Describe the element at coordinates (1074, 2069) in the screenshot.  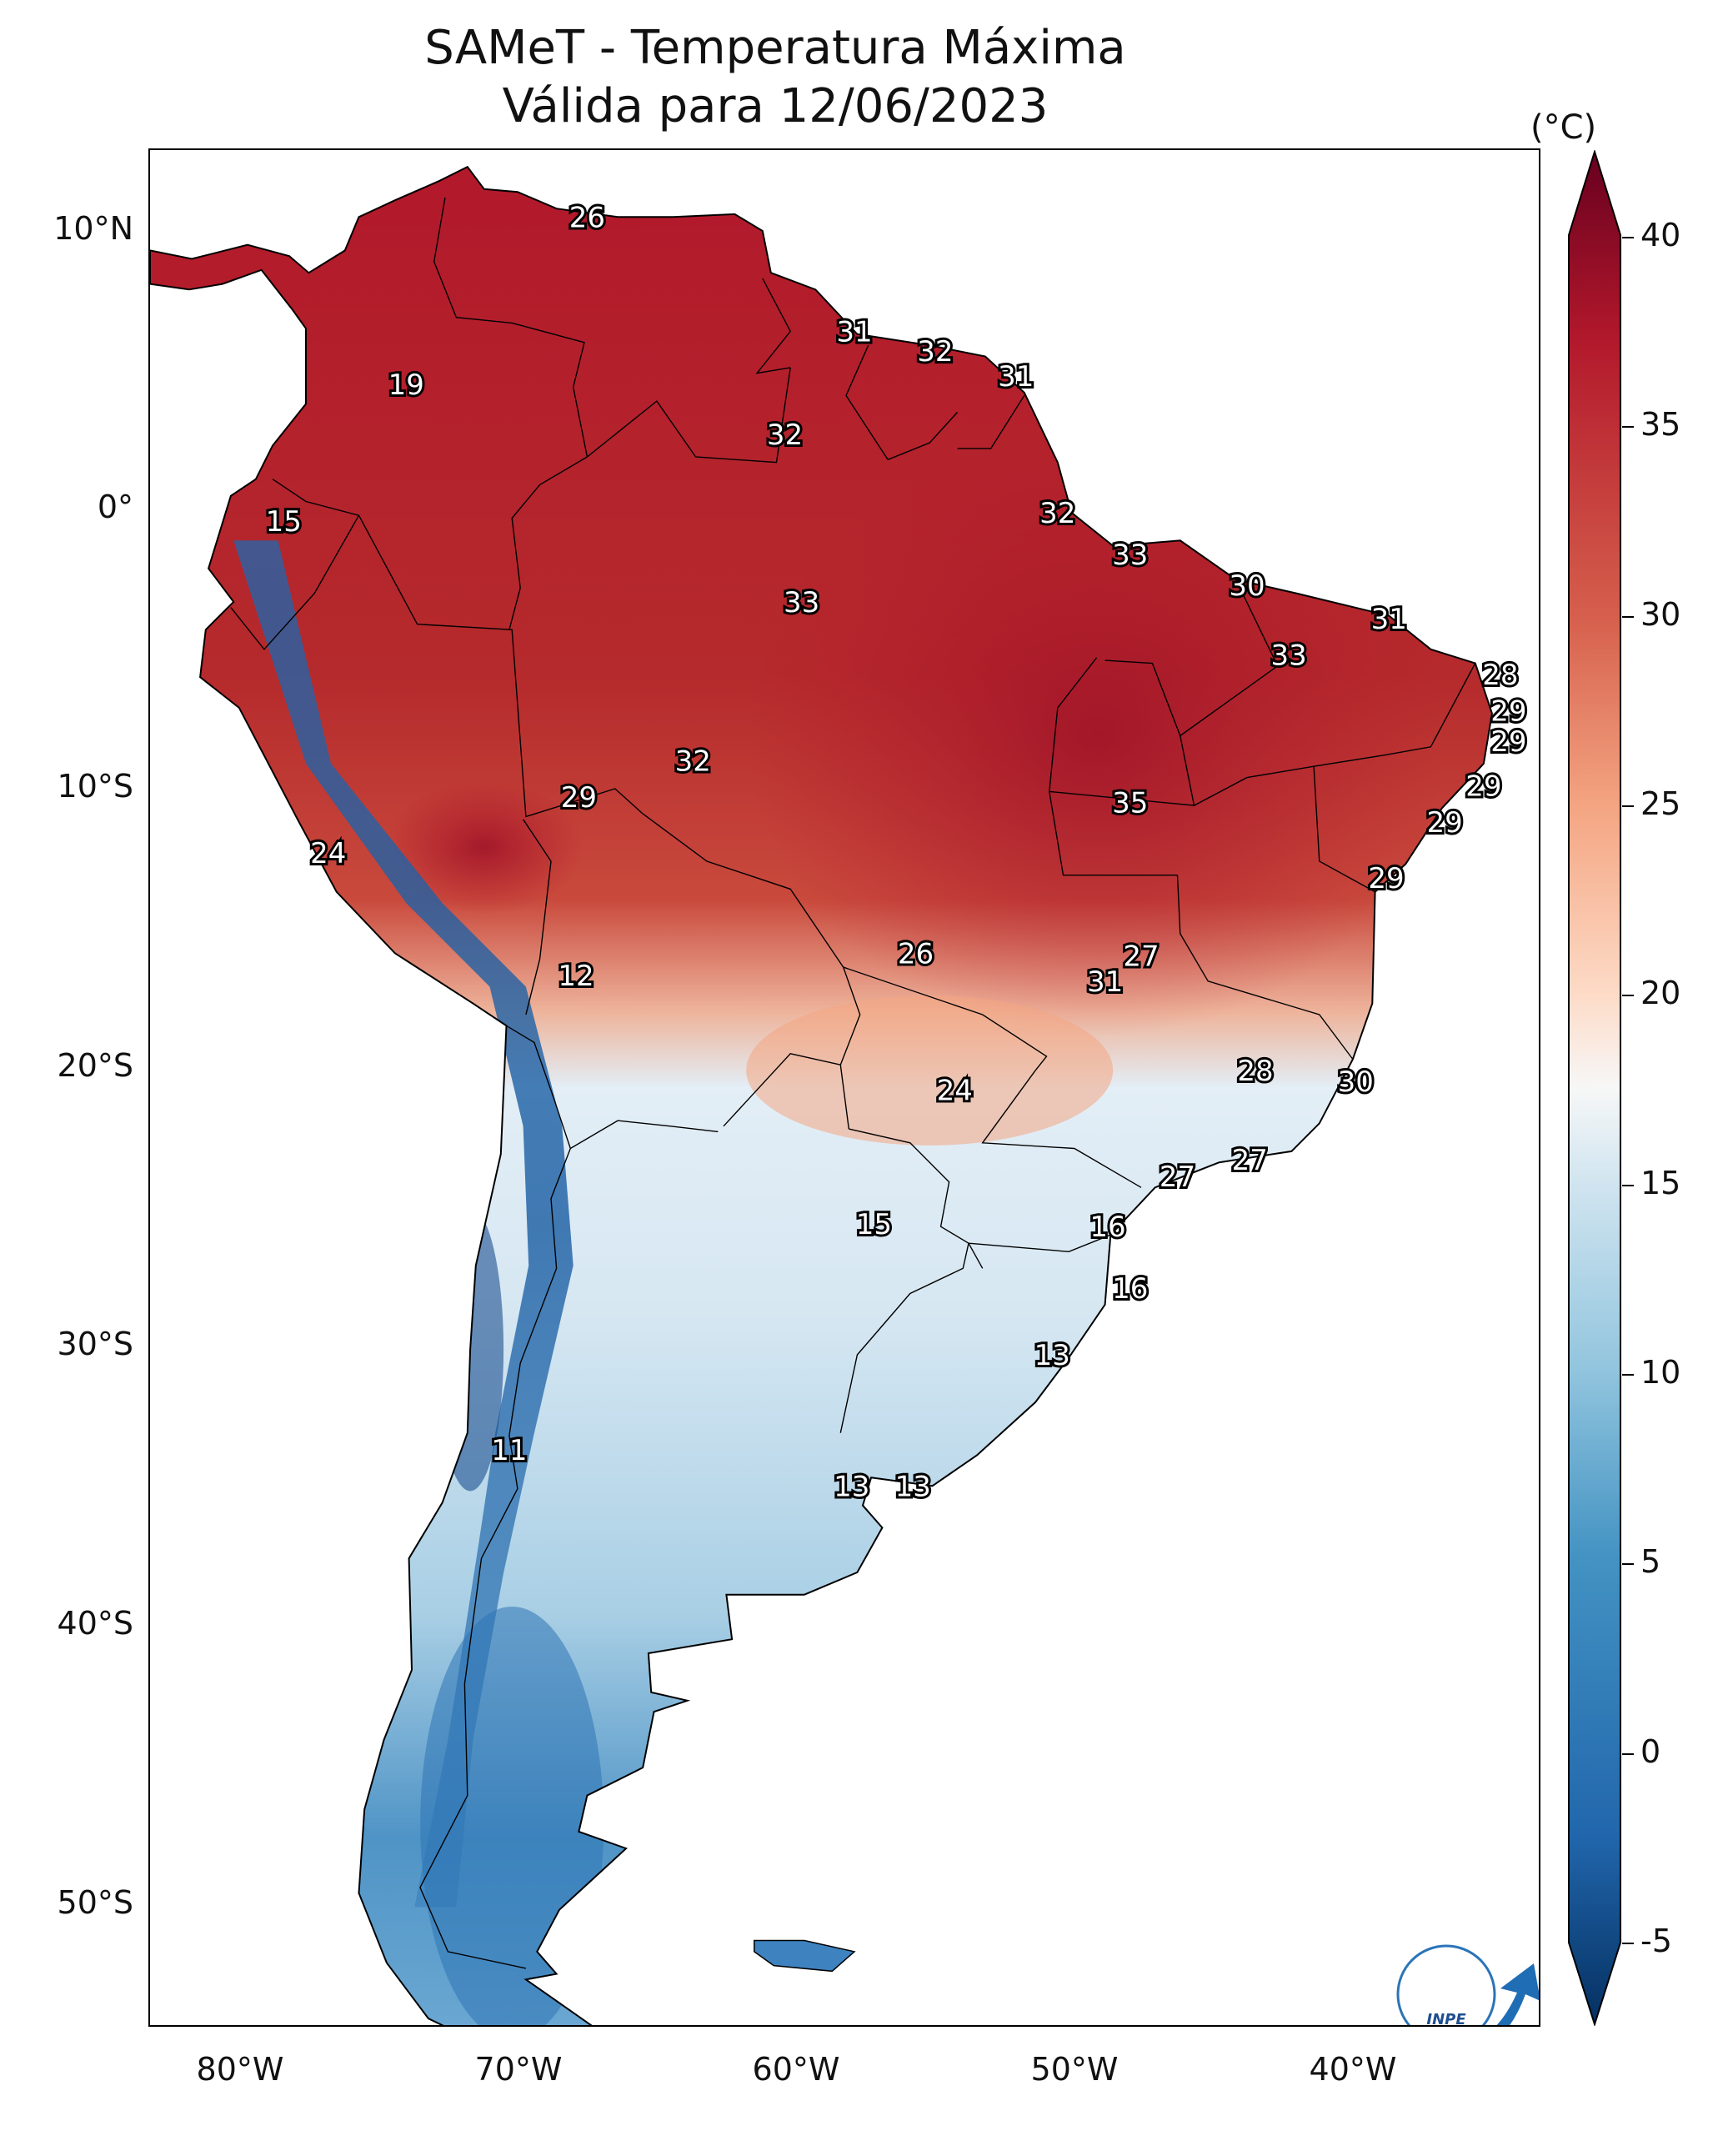
I see `lon-label-50w: 50°W` at that location.